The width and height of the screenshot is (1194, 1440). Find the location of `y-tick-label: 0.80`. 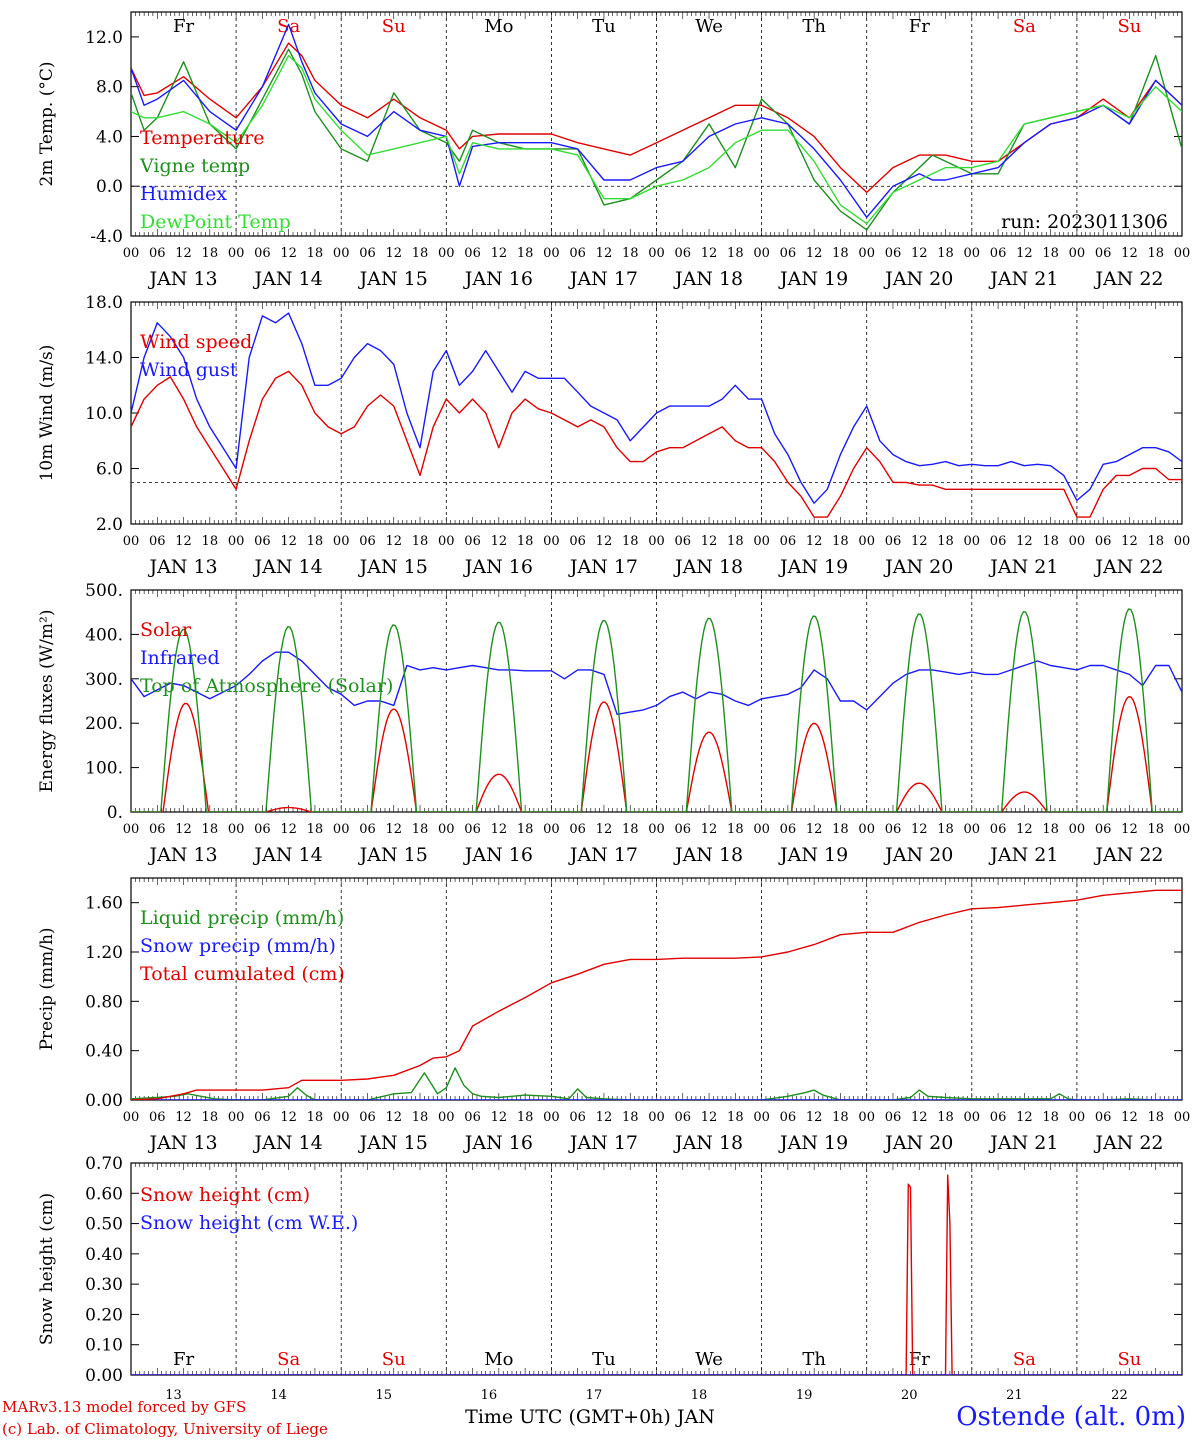

y-tick-label: 0.80 is located at coordinates (104, 1002).